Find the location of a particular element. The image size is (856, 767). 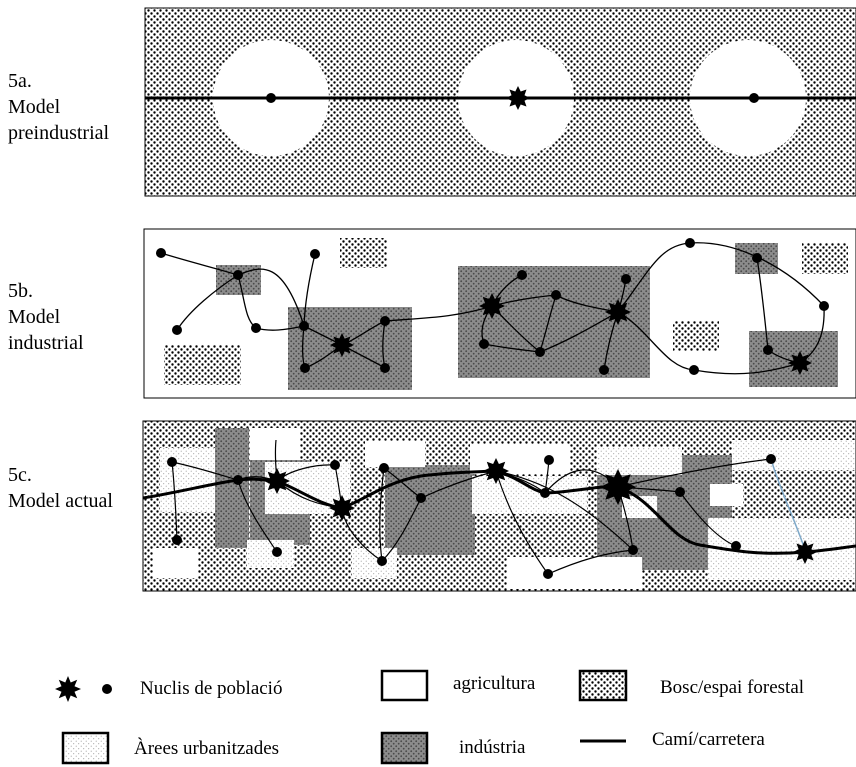

legend-industry-label: indústria is located at coordinates (492, 747).